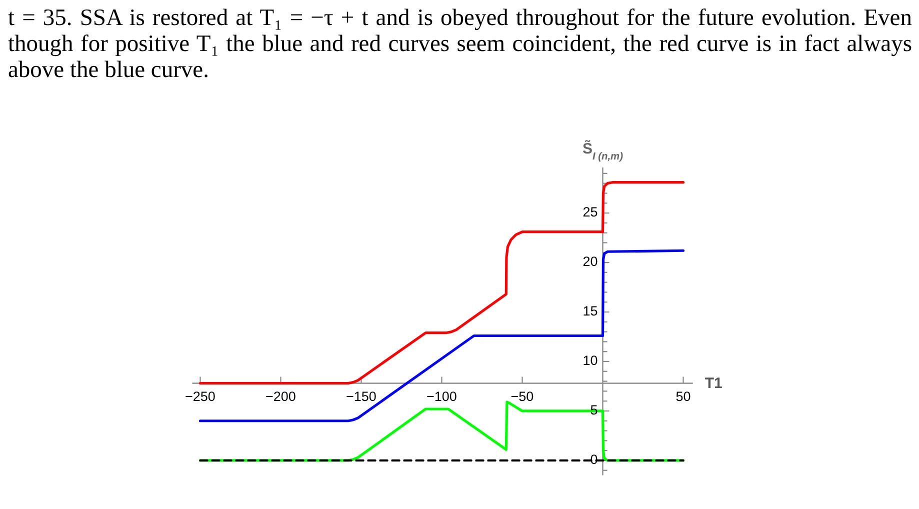  What do you see at coordinates (713, 383) in the screenshot?
I see `x-axis-title: T1` at bounding box center [713, 383].